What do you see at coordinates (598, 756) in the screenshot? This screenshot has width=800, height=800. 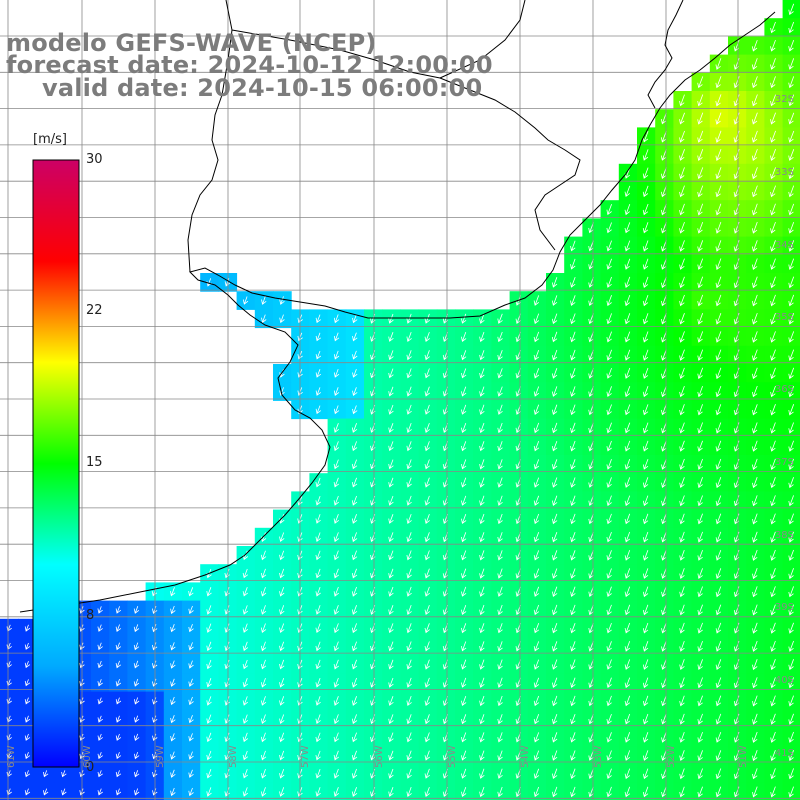 I see `lon-label-53w: 53W` at bounding box center [598, 756].